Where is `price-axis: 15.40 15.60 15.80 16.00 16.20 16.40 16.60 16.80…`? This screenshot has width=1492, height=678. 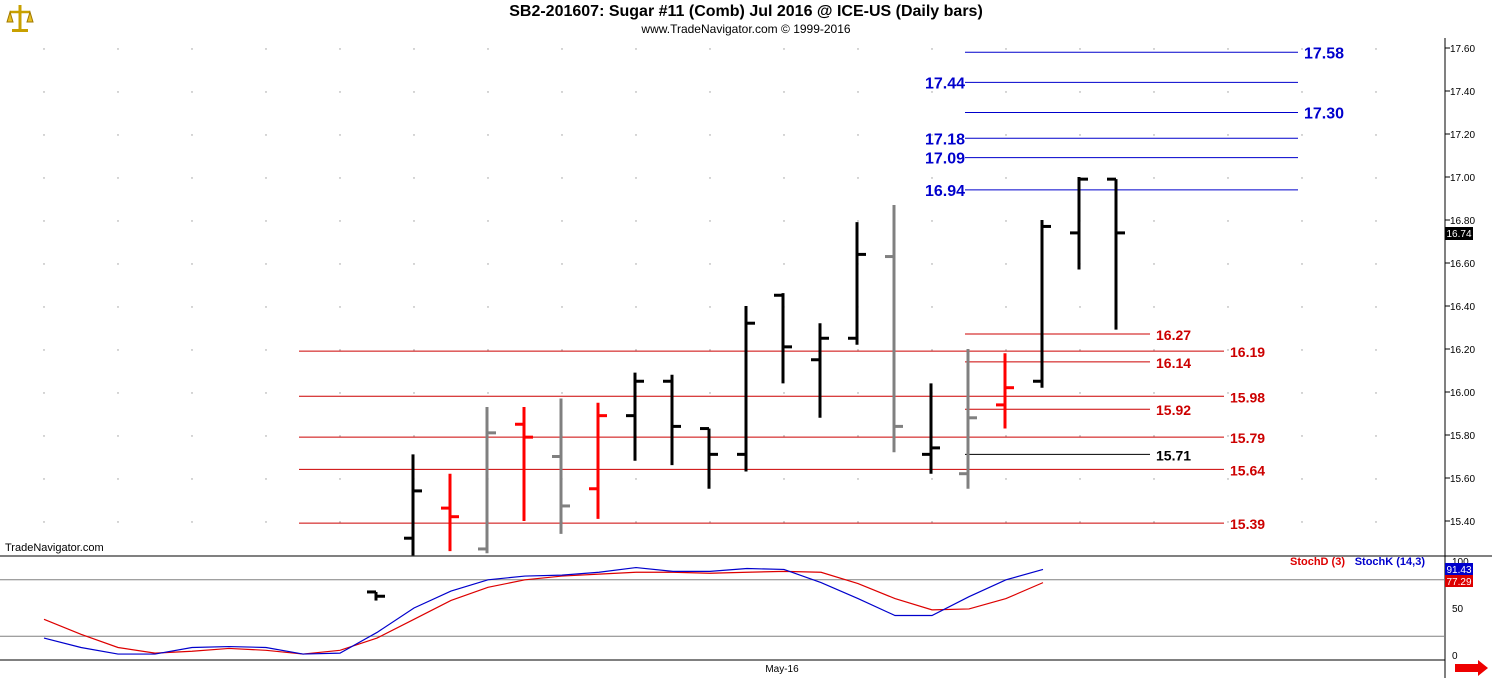 price-axis: 15.40 15.60 15.80 16.00 16.20 16.40 16.60 16.80… is located at coordinates (1460, 286).